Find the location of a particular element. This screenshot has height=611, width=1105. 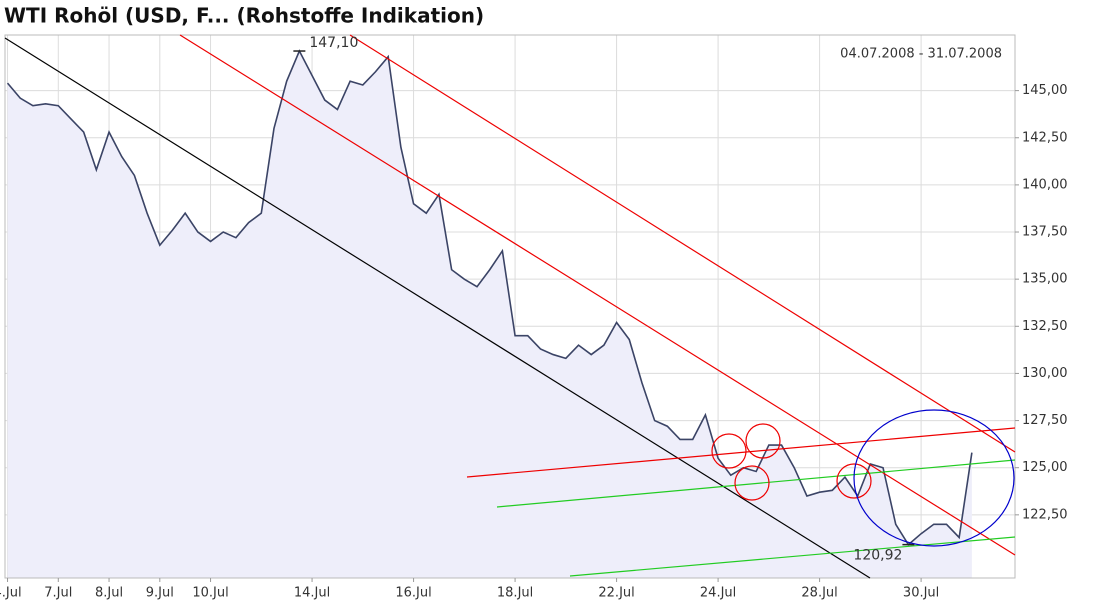

x-tick-label: 28.Jul is located at coordinates (819, 593).